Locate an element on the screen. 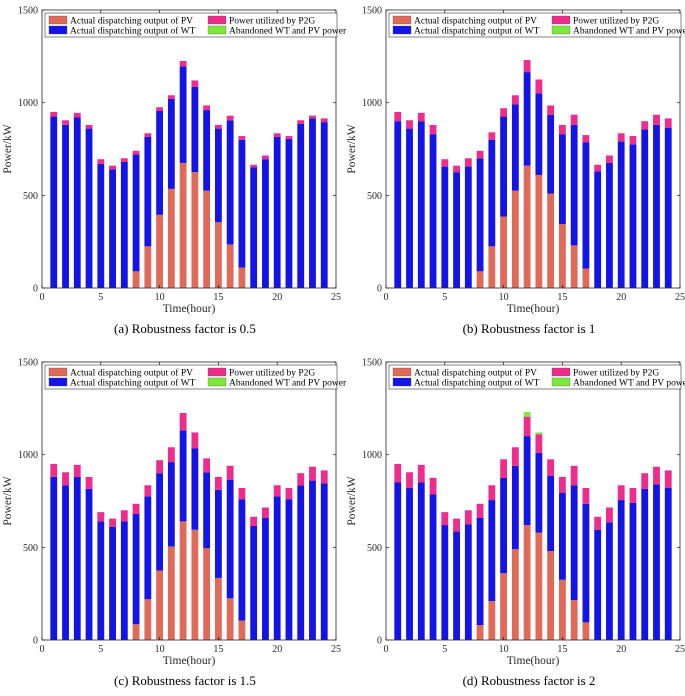 This screenshot has height=696, width=685. bar-segment-s1-h7 is located at coordinates (468, 227).